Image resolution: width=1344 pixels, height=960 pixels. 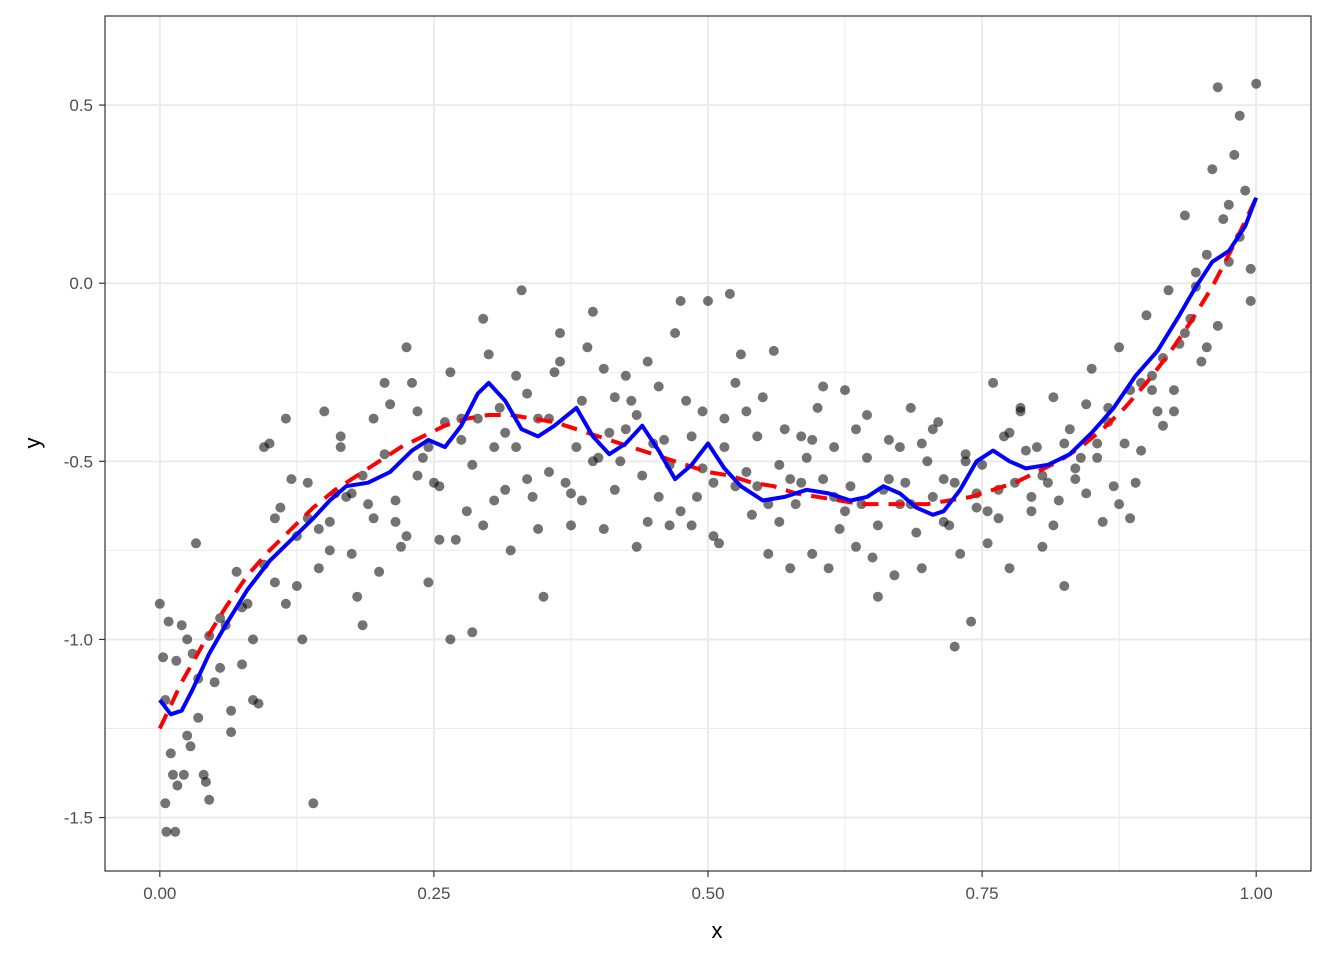 What do you see at coordinates (81, 283) in the screenshot?
I see `y-tick-label: 0.0` at bounding box center [81, 283].